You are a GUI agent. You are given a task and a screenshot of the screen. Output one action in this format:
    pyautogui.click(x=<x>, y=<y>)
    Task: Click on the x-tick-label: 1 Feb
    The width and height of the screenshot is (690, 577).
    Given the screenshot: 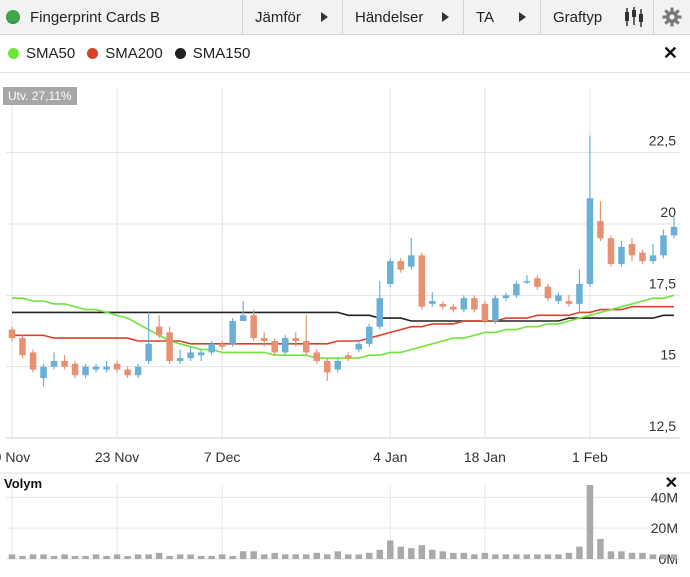 What is the action you would take?
    pyautogui.click(x=590, y=457)
    